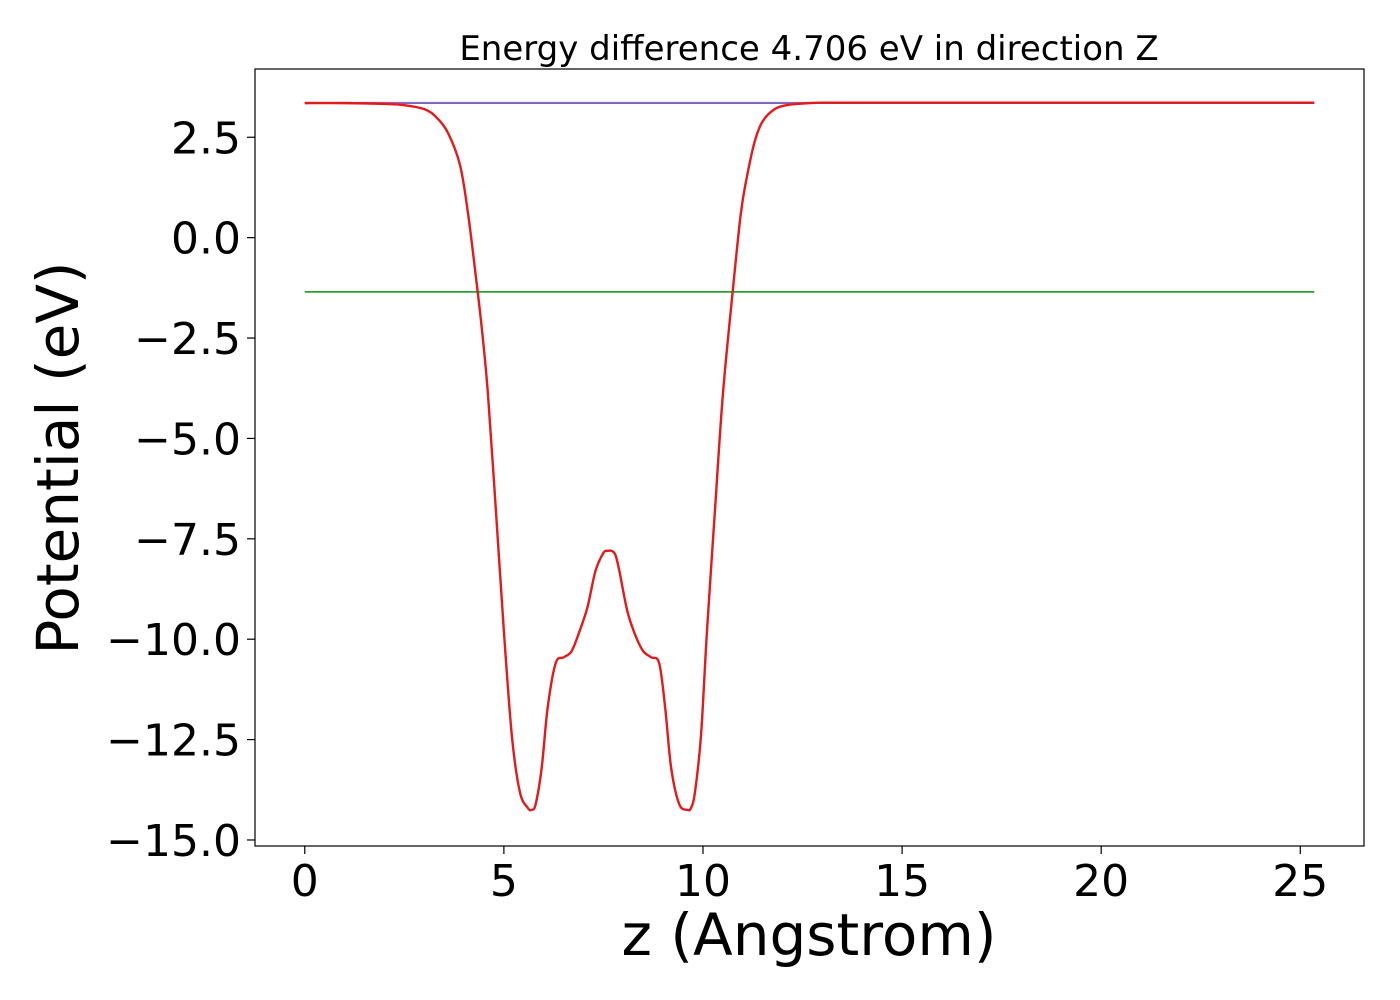 The height and width of the screenshot is (1000, 1400). Describe the element at coordinates (187, 439) in the screenshot. I see `y-tick-label: −5.0` at that location.